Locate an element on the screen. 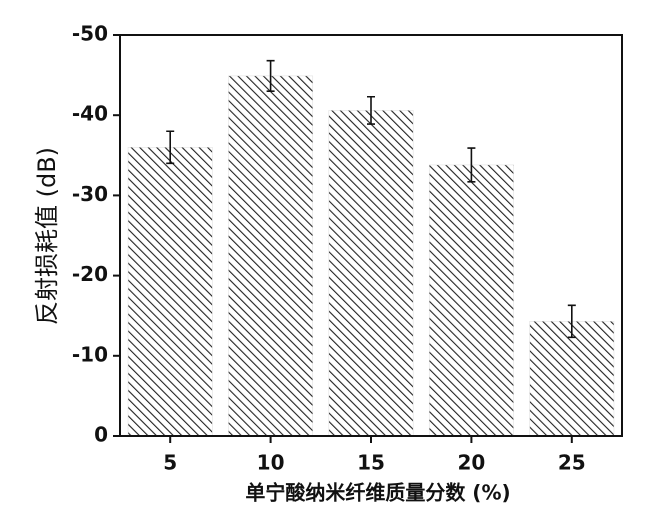  x-tick-label: 20 is located at coordinates (471, 463).